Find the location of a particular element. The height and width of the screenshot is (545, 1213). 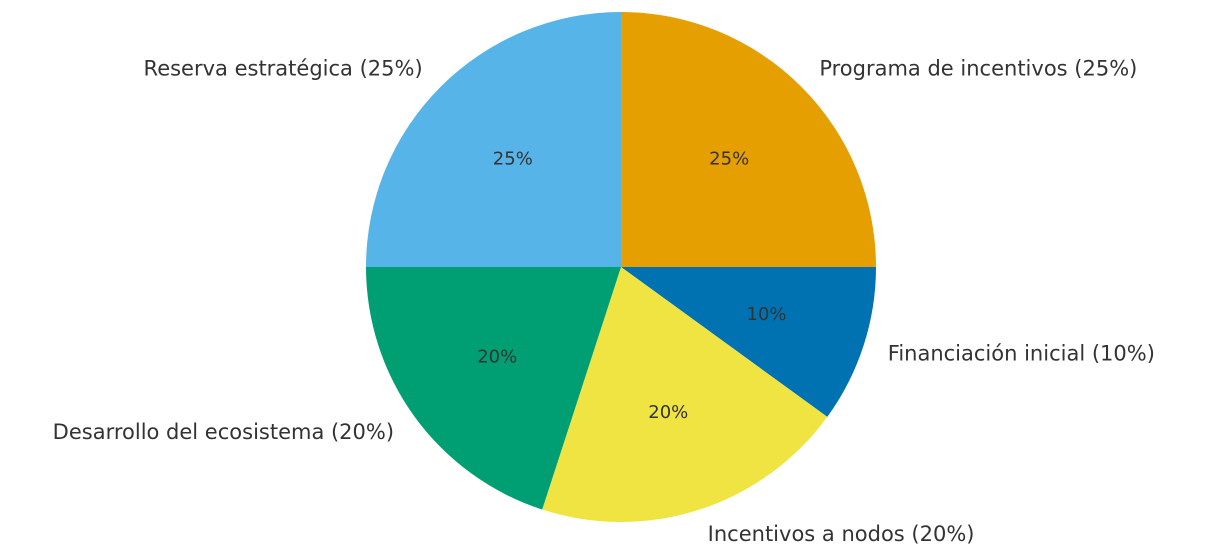

slice-percentage-label: 10% is located at coordinates (767, 314).